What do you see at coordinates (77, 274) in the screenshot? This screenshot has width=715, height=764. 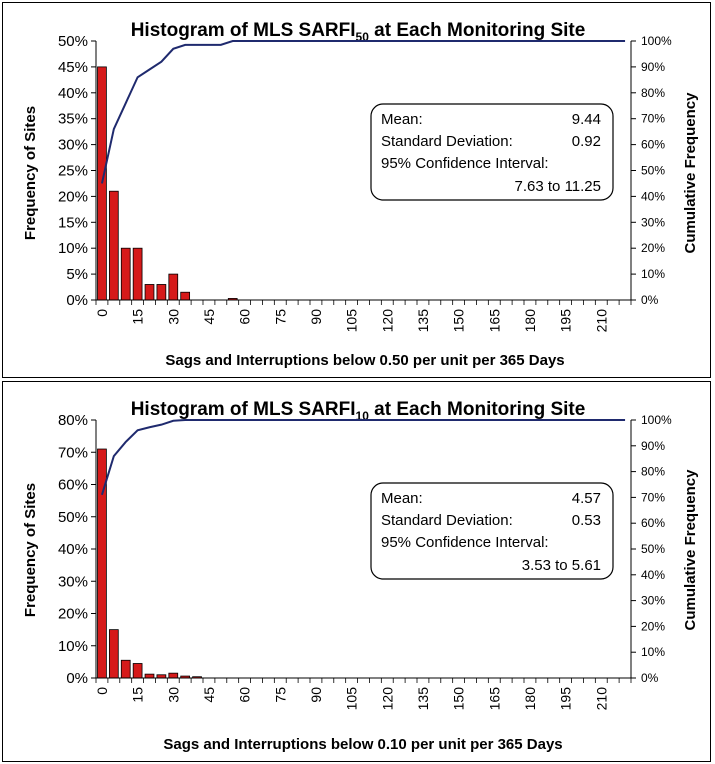 I see `left-tick-label: 5%` at bounding box center [77, 274].